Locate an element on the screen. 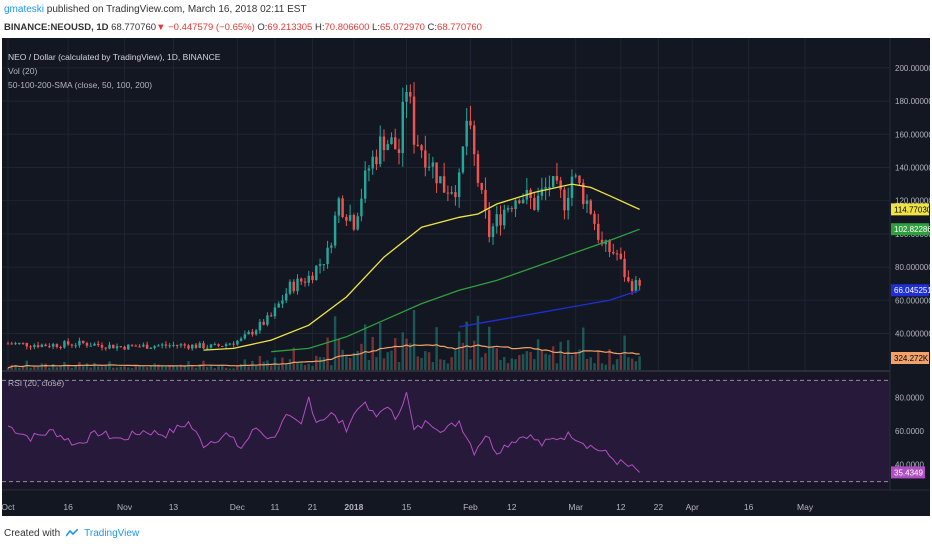  open-label: O: is located at coordinates (262, 27).